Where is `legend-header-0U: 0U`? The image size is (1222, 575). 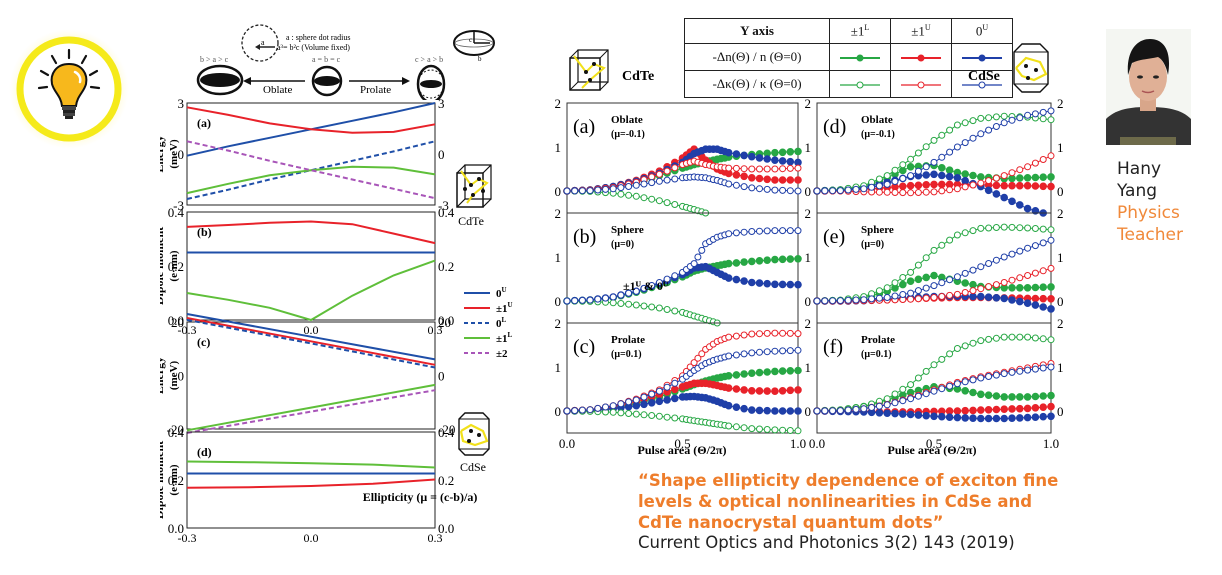
legend-header-0U: 0U is located at coordinates (982, 31).